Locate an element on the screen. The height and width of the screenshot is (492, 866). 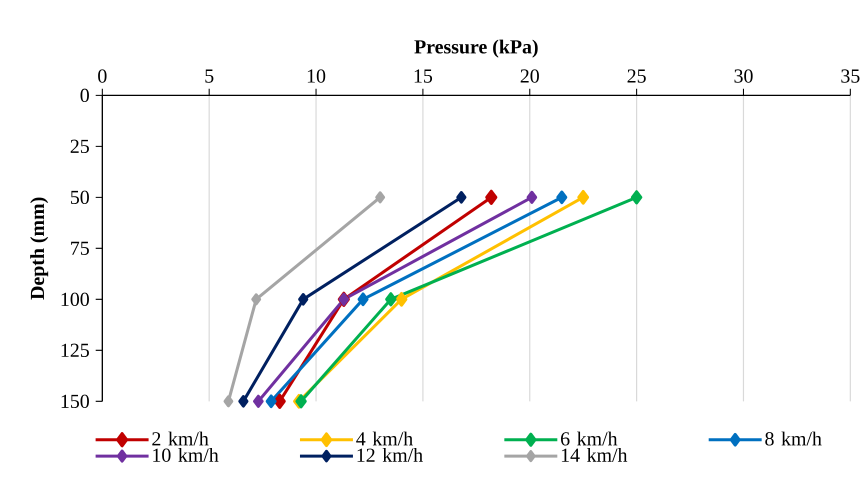
y-tick-label: 25 is located at coordinates (79, 147).